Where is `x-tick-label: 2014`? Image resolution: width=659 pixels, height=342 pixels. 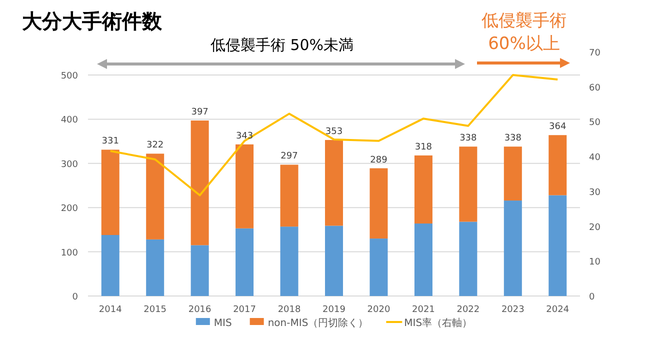
x-tick-label: 2014 is located at coordinates (110, 310).